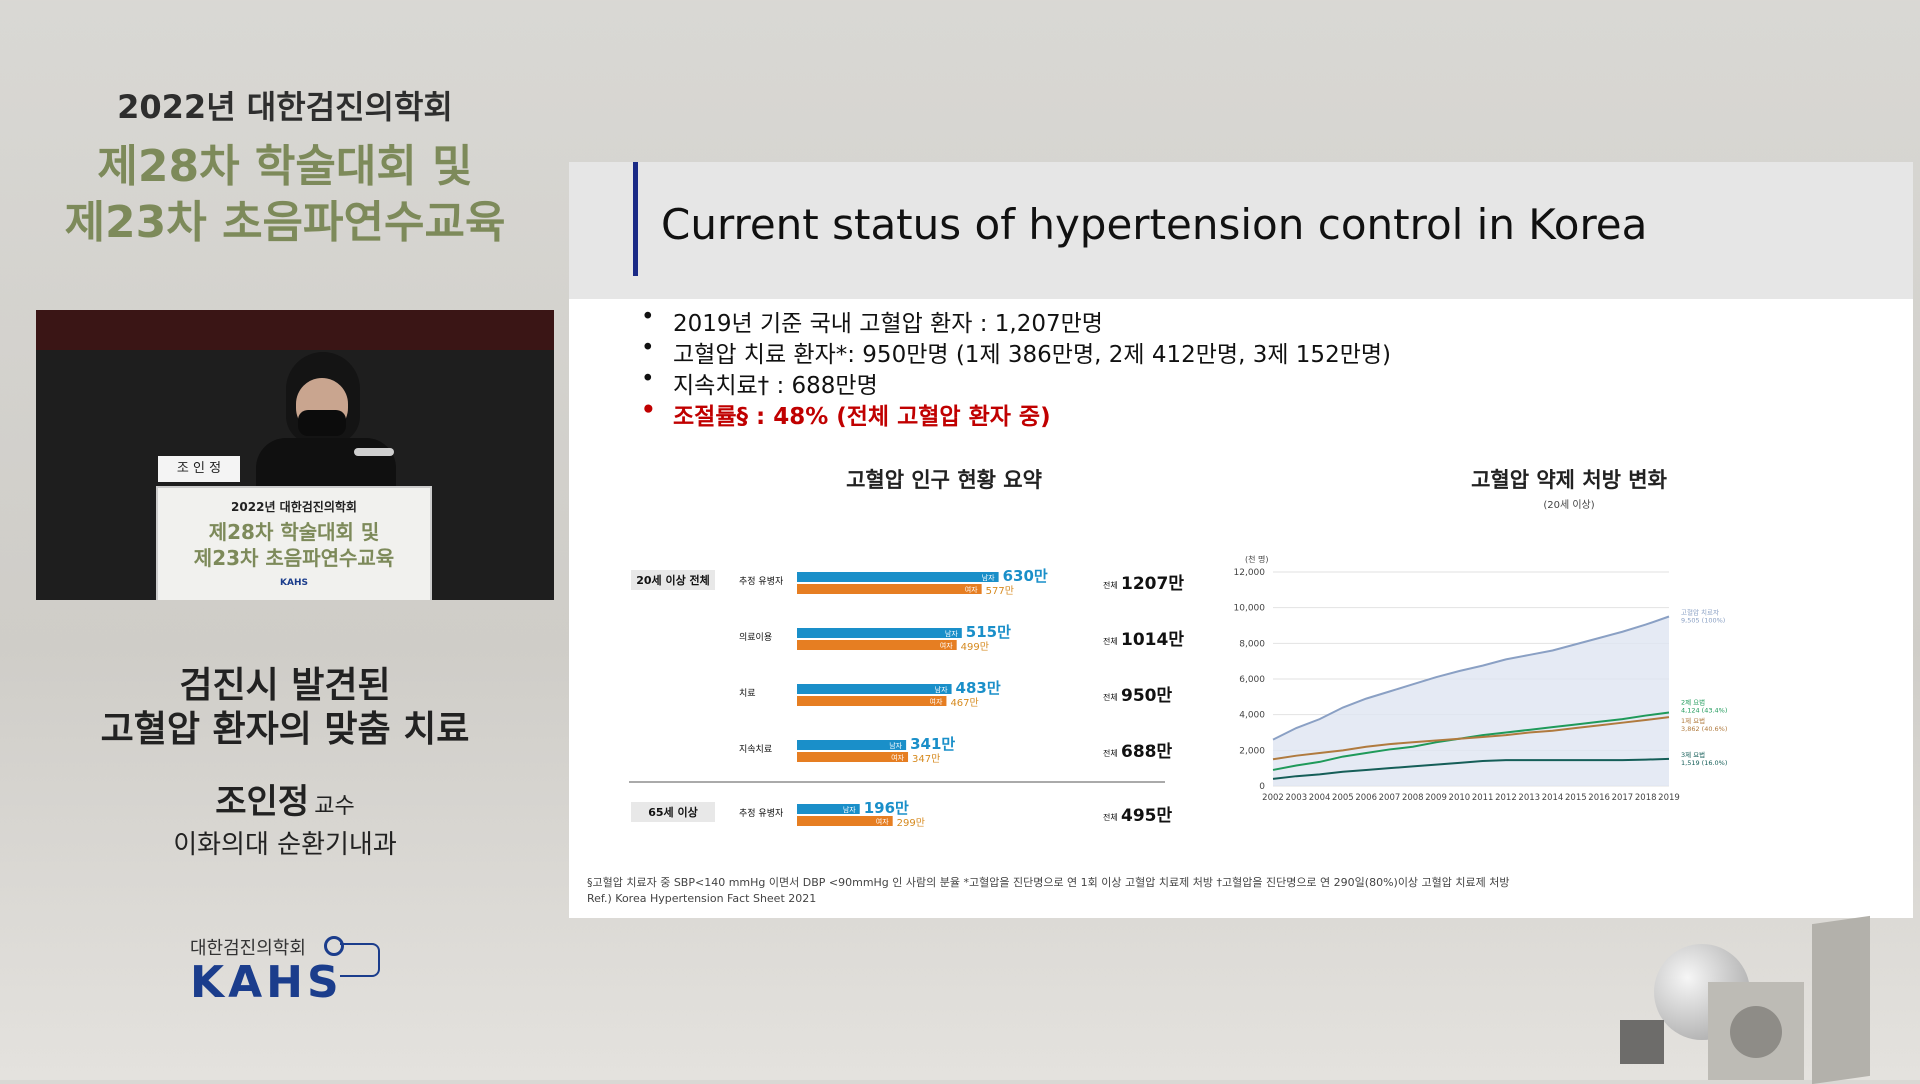 The image size is (1920, 1084). I want to click on series-end-label: 3,862 (40.6%), so click(1704, 729).